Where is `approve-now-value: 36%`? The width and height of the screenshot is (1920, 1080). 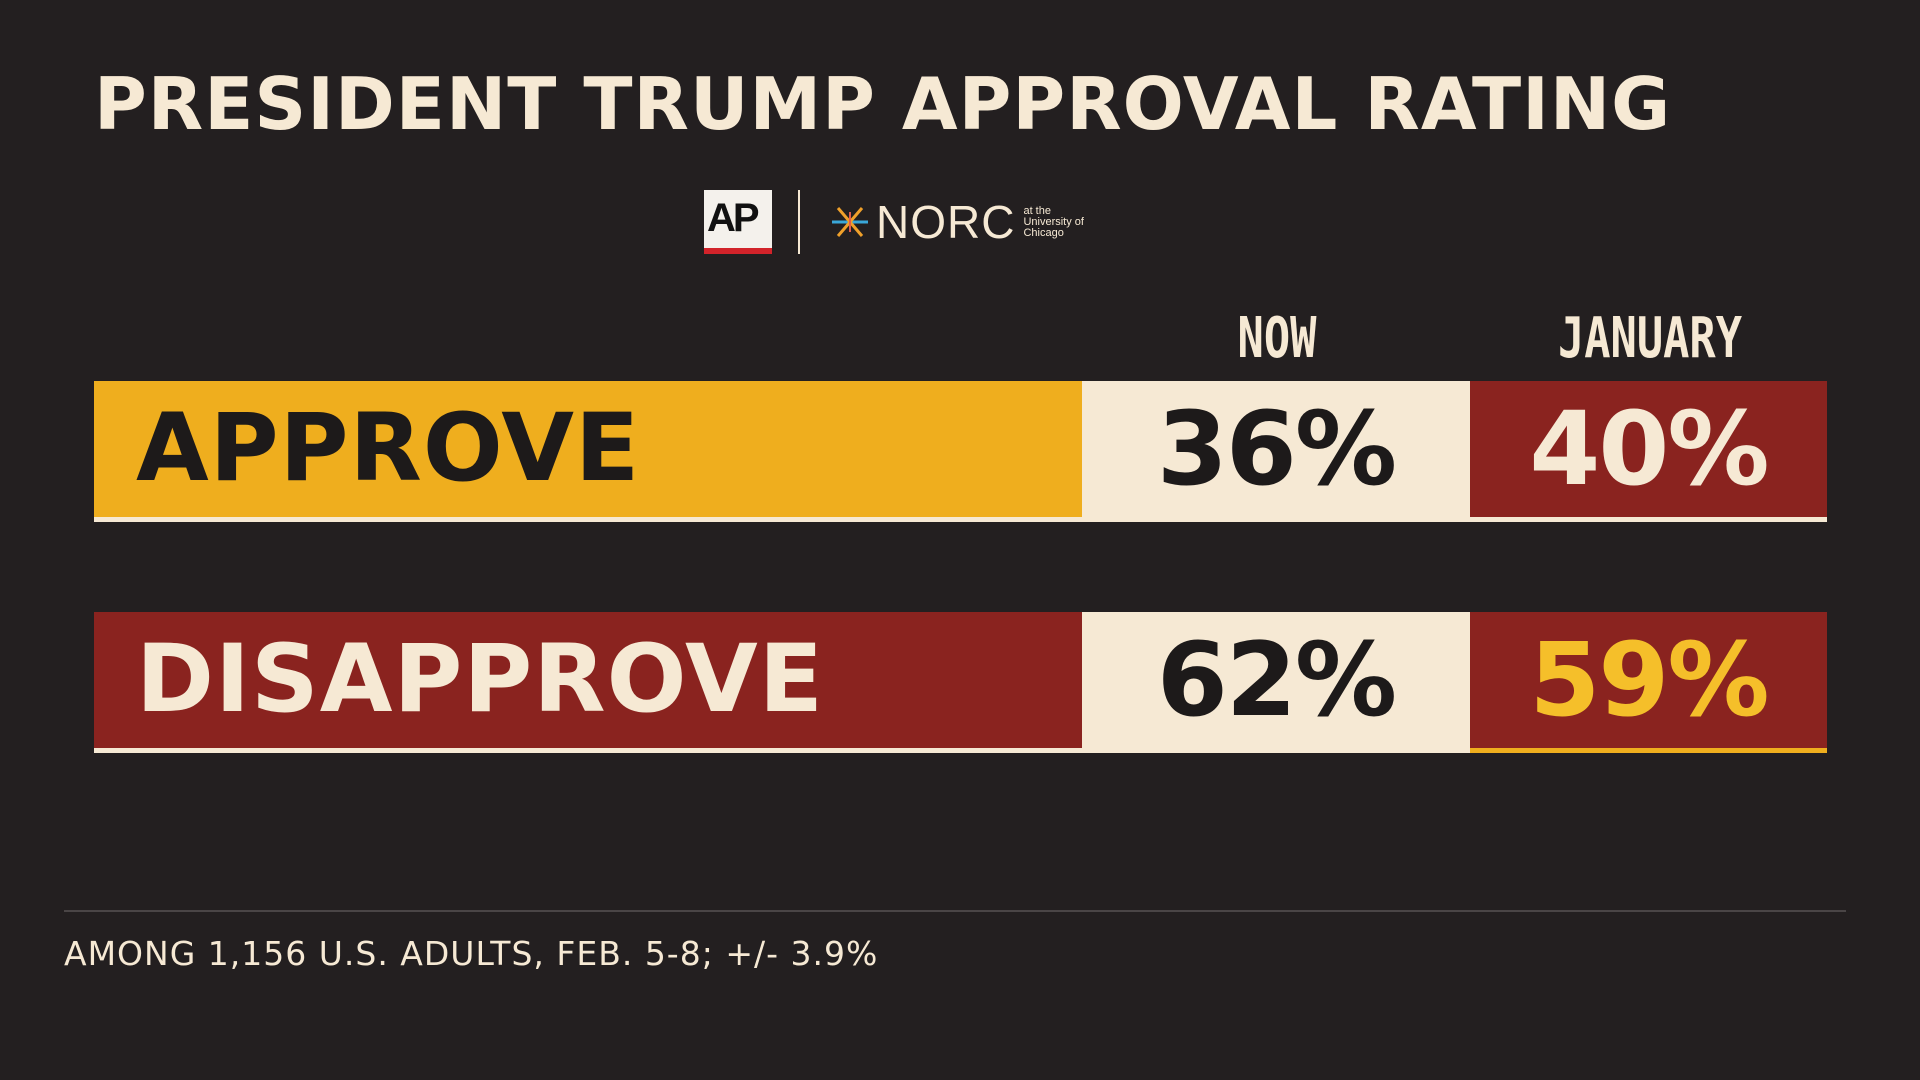 approve-now-value: 36% is located at coordinates (1276, 449).